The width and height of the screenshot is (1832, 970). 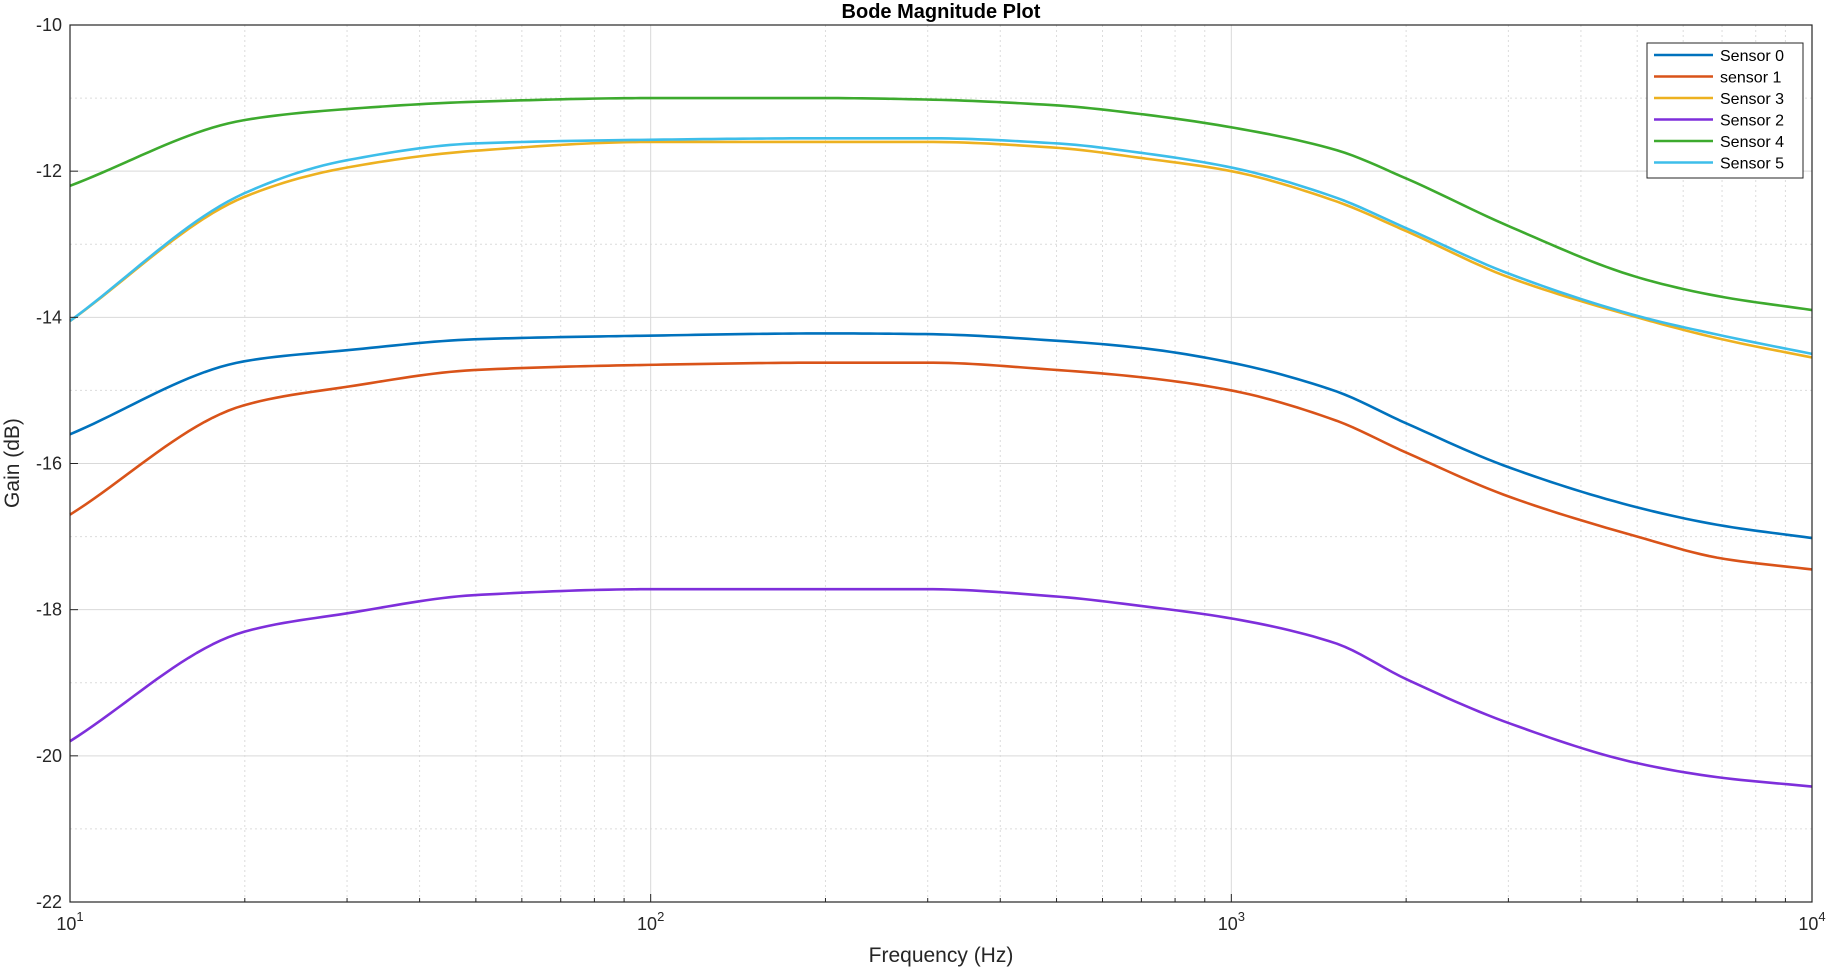 What do you see at coordinates (49, 464) in the screenshot?
I see `y-tick-label: -16` at bounding box center [49, 464].